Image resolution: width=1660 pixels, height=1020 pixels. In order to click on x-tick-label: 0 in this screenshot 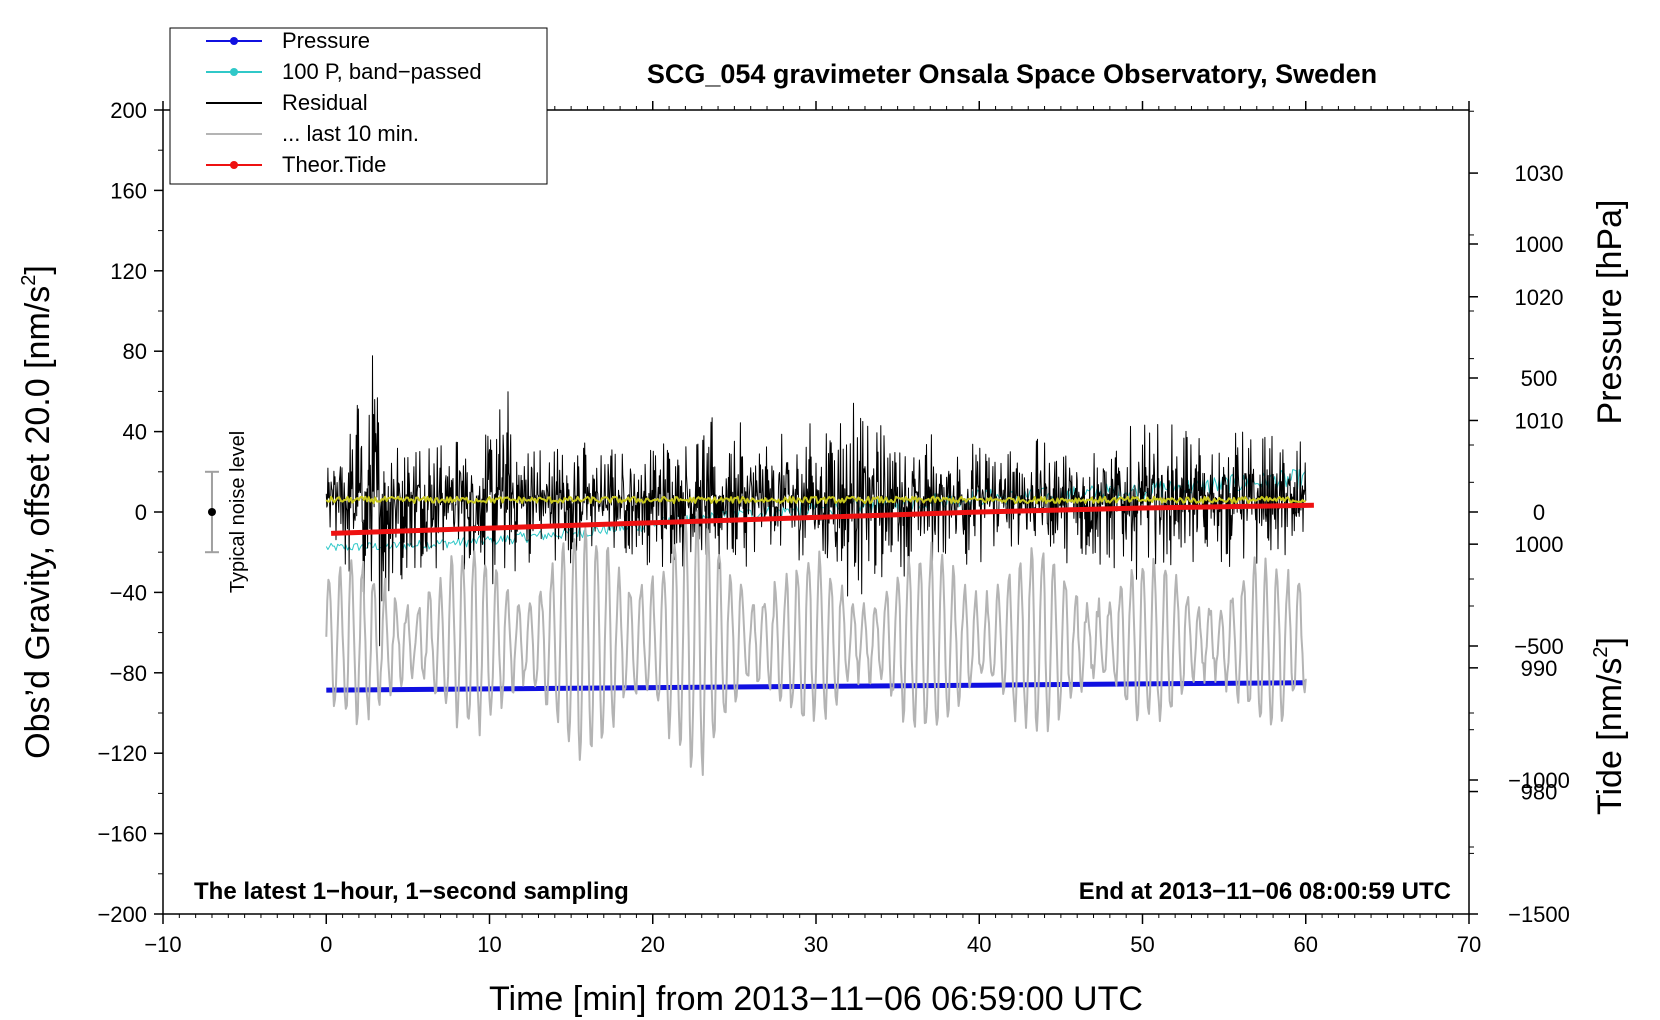, I will do `click(326, 944)`.